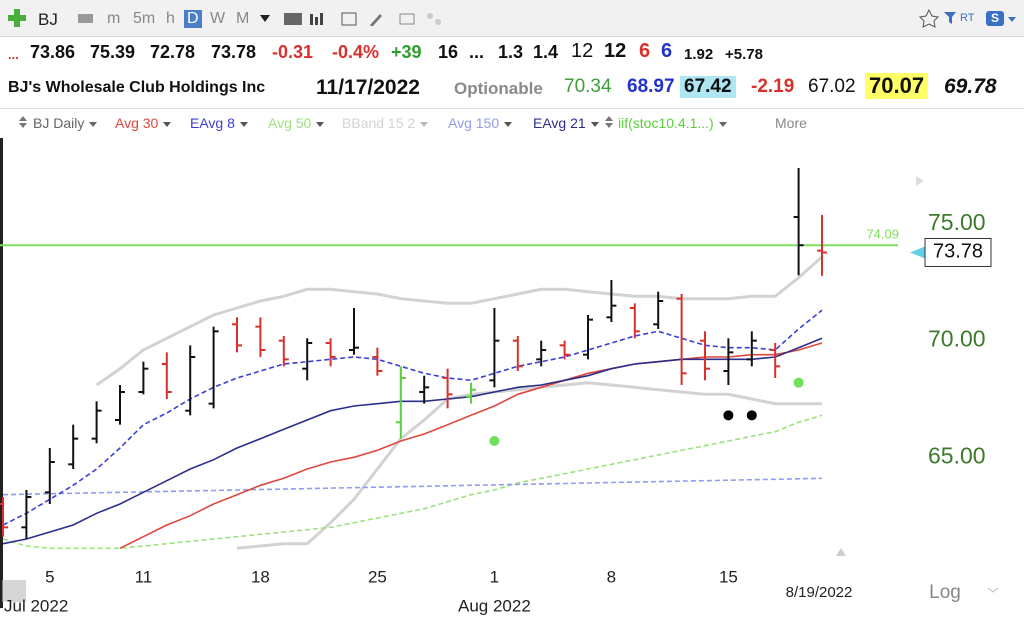  What do you see at coordinates (144, 576) in the screenshot?
I see `x-tick-label: 11` at bounding box center [144, 576].